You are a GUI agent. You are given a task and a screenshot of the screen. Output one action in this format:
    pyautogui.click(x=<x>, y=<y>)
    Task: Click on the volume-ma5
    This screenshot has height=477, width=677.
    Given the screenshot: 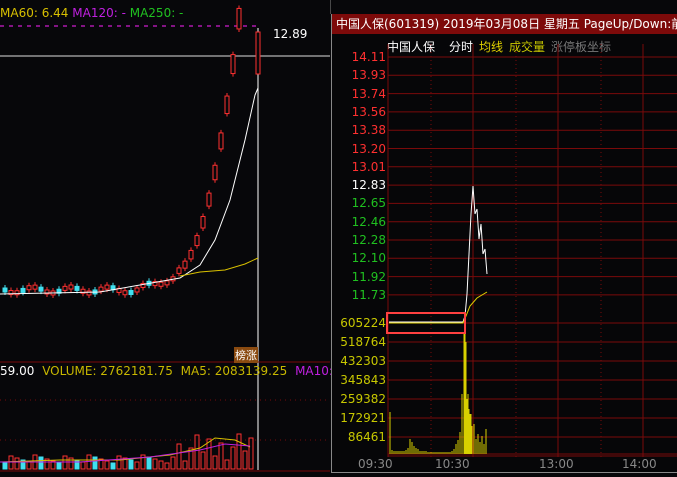 What is the action you would take?
    pyautogui.click(x=125, y=450)
    